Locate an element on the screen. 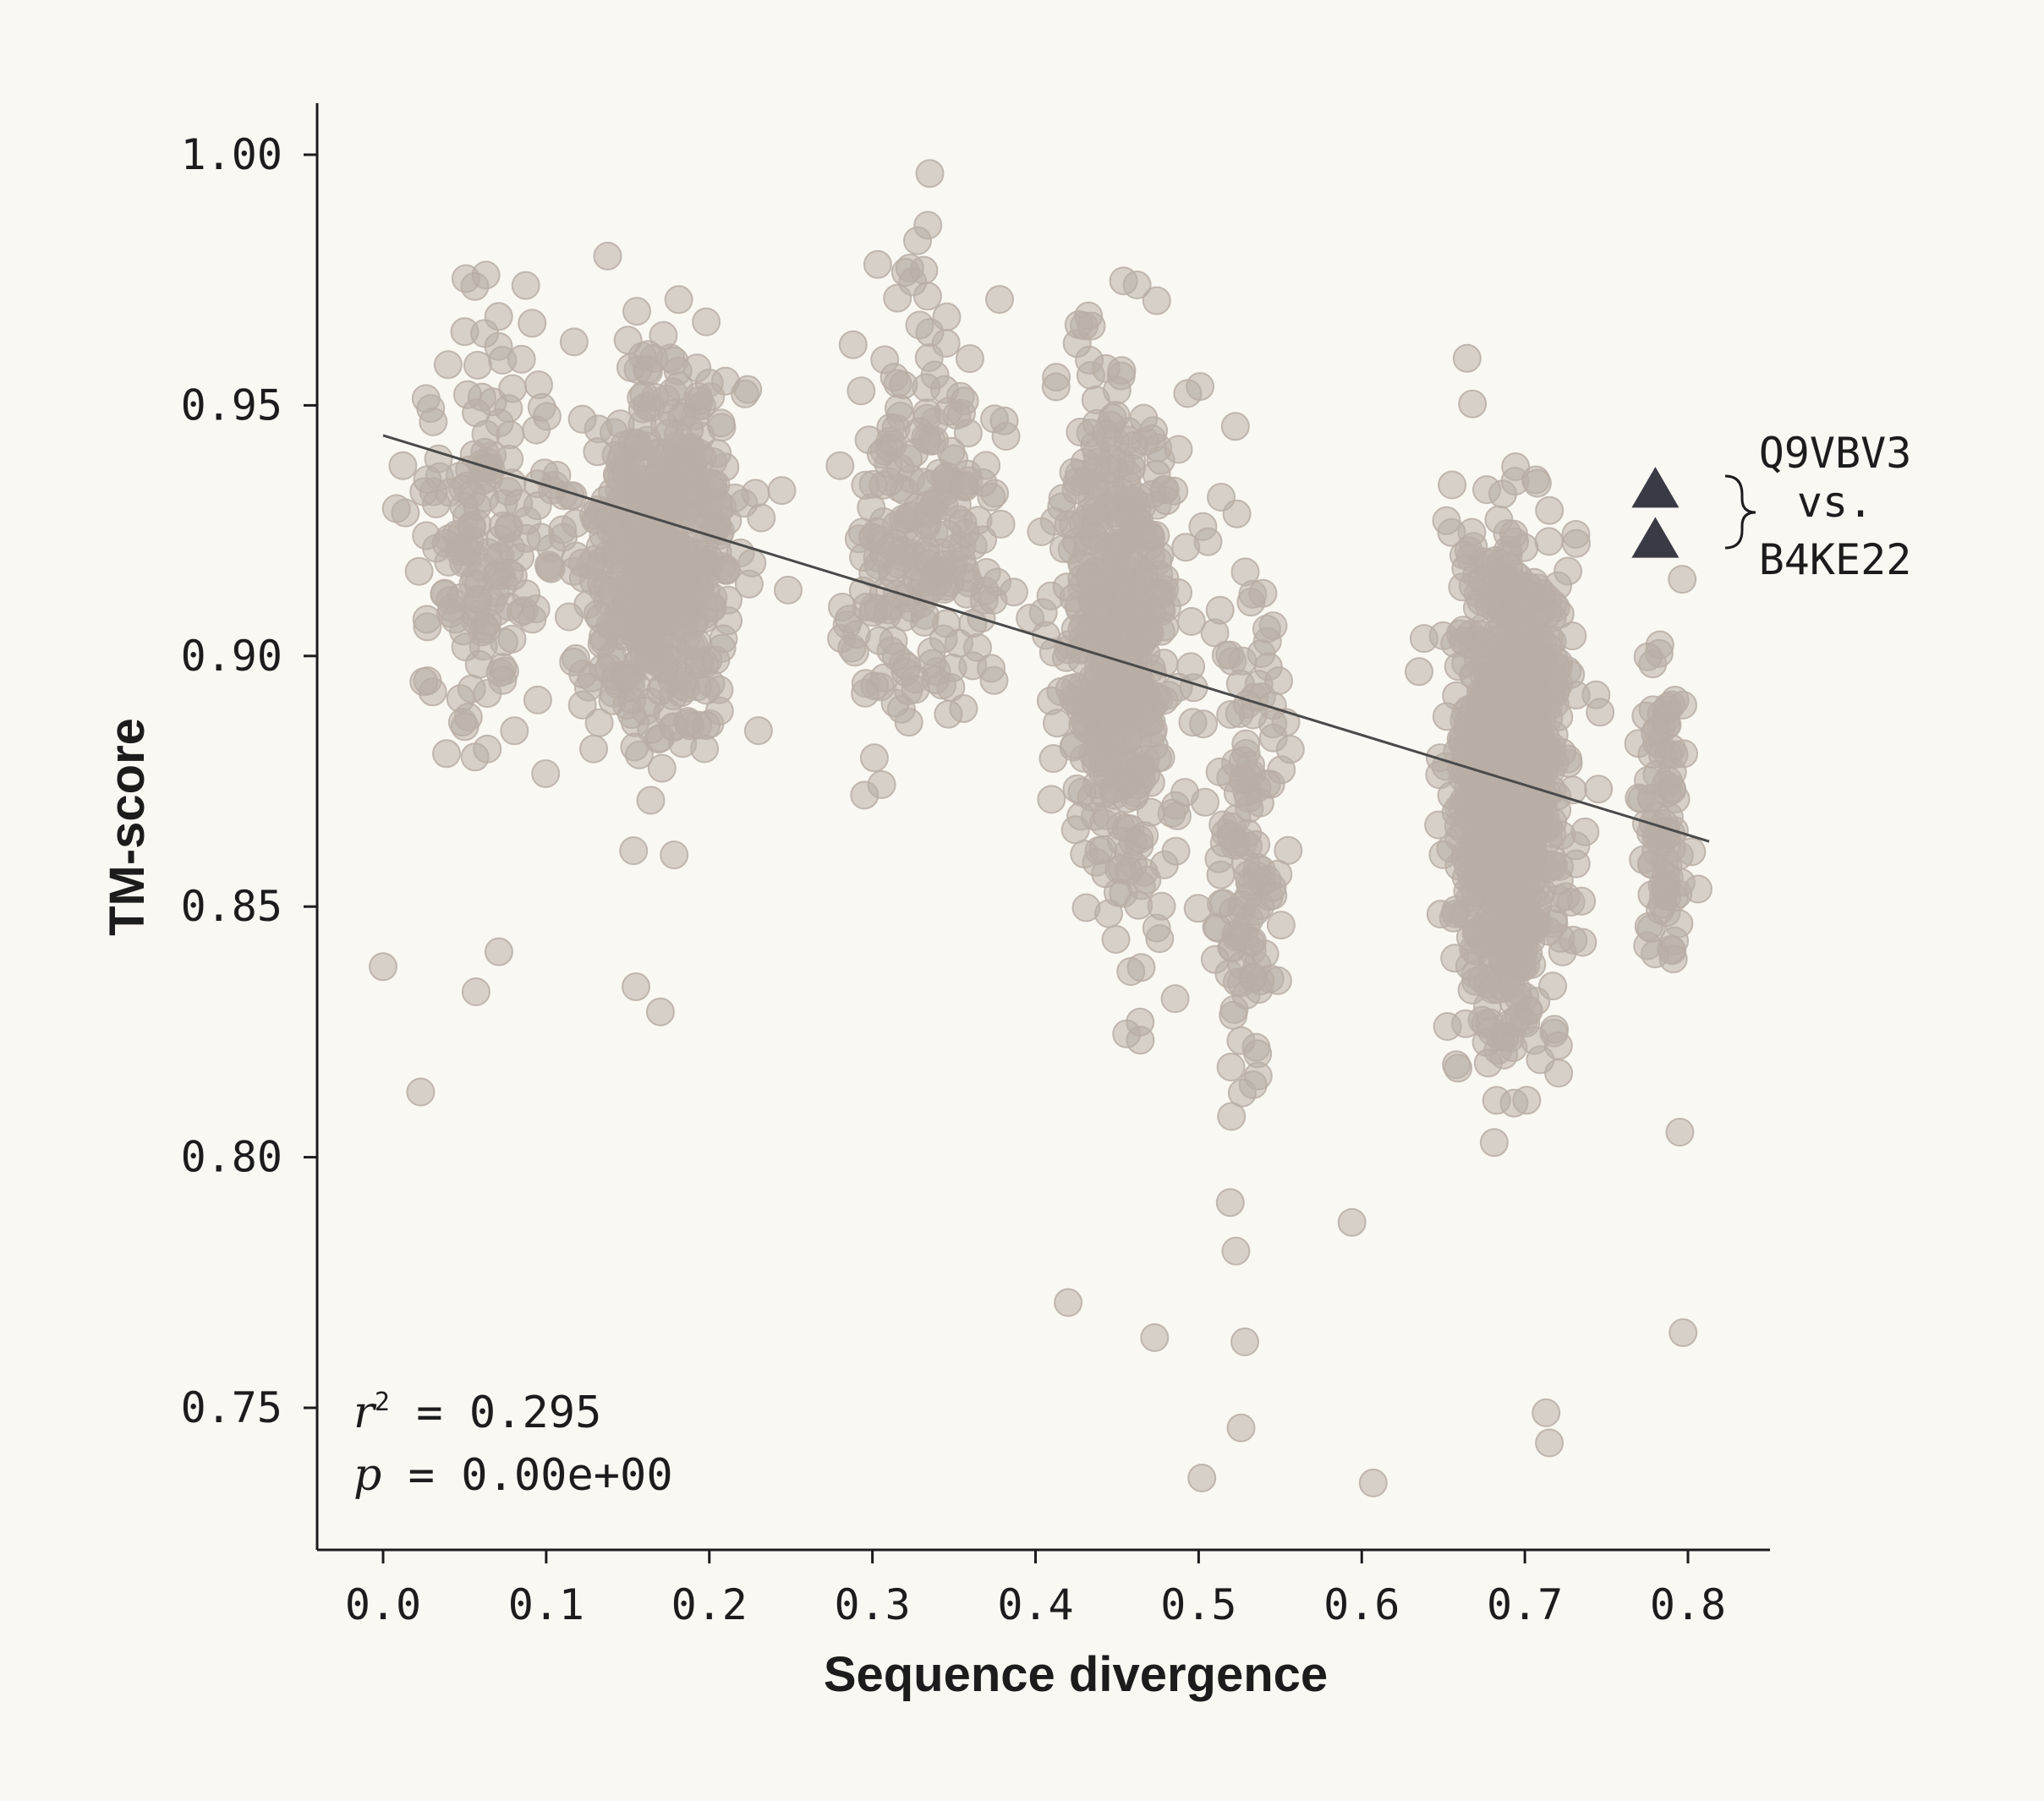 The image size is (2044, 1801). highlight-triangle is located at coordinates (1655, 537).